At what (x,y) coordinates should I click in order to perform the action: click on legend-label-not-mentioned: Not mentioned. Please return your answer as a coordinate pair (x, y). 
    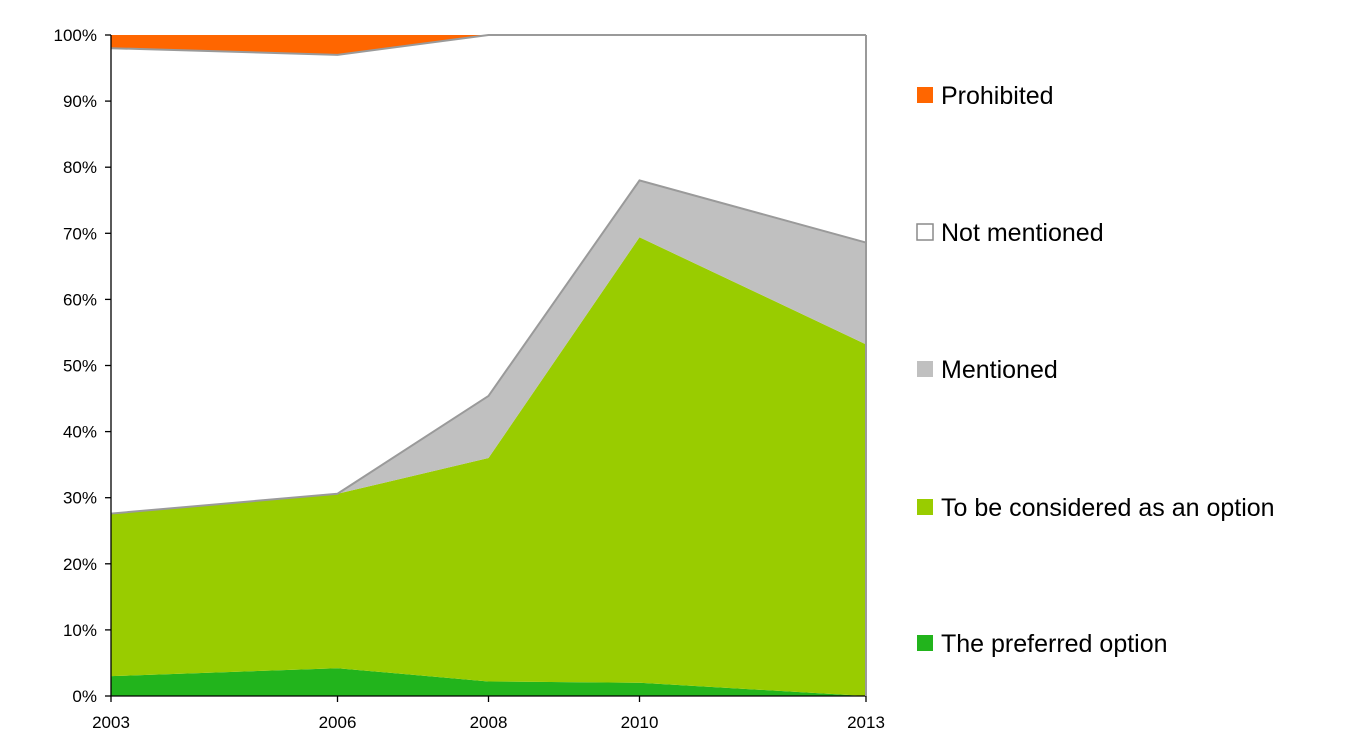
    Looking at the image, I should click on (1022, 233).